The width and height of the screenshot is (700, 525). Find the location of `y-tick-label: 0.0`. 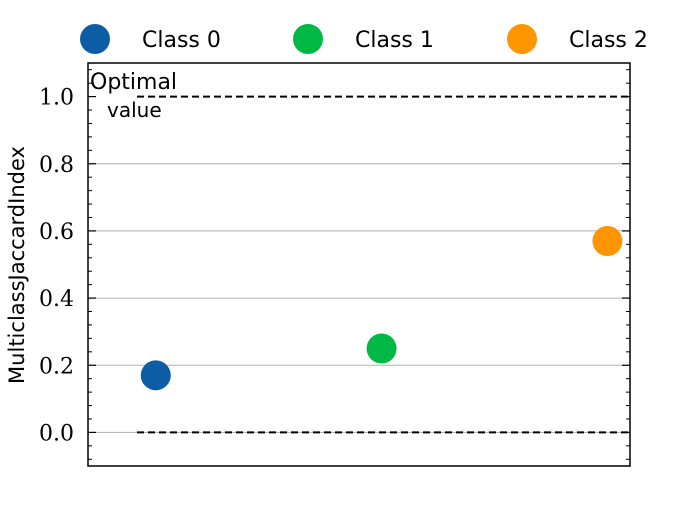

y-tick-label: 0.0 is located at coordinates (56, 433).